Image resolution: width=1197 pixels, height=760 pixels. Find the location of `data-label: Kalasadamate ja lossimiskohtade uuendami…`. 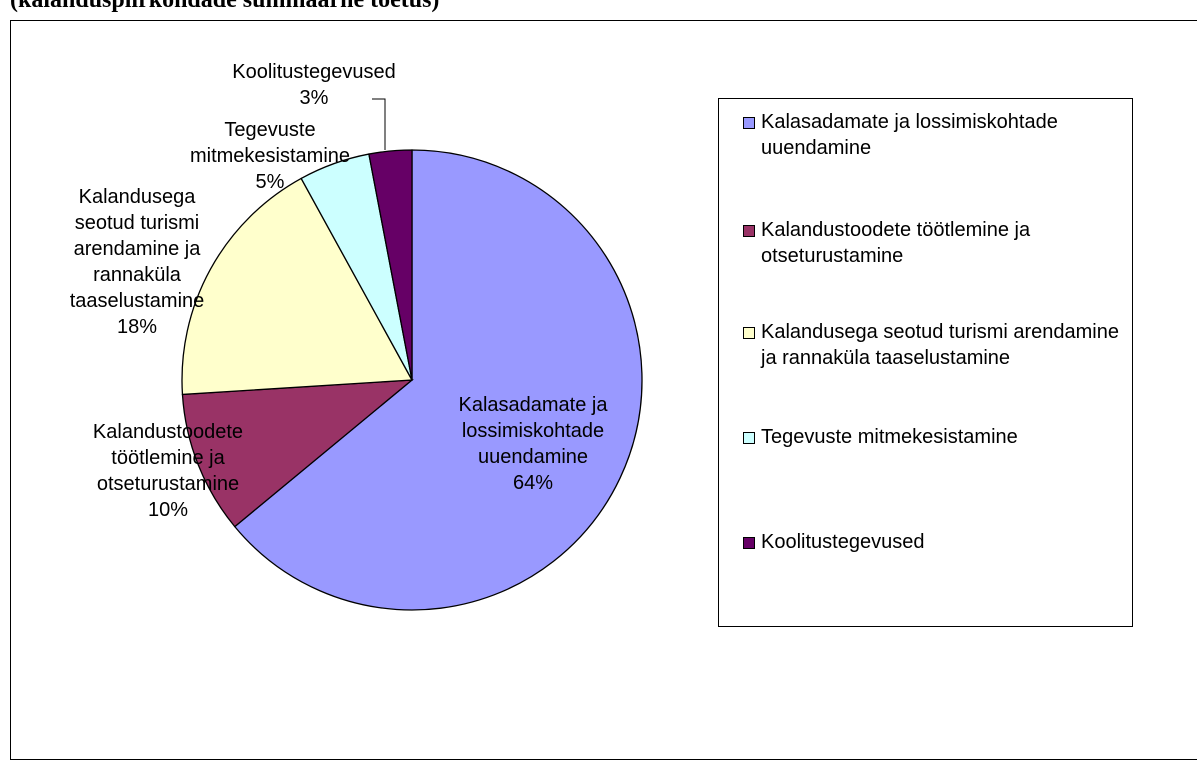

data-label: Kalasadamate ja lossimiskohtade uuendami… is located at coordinates (533, 444).